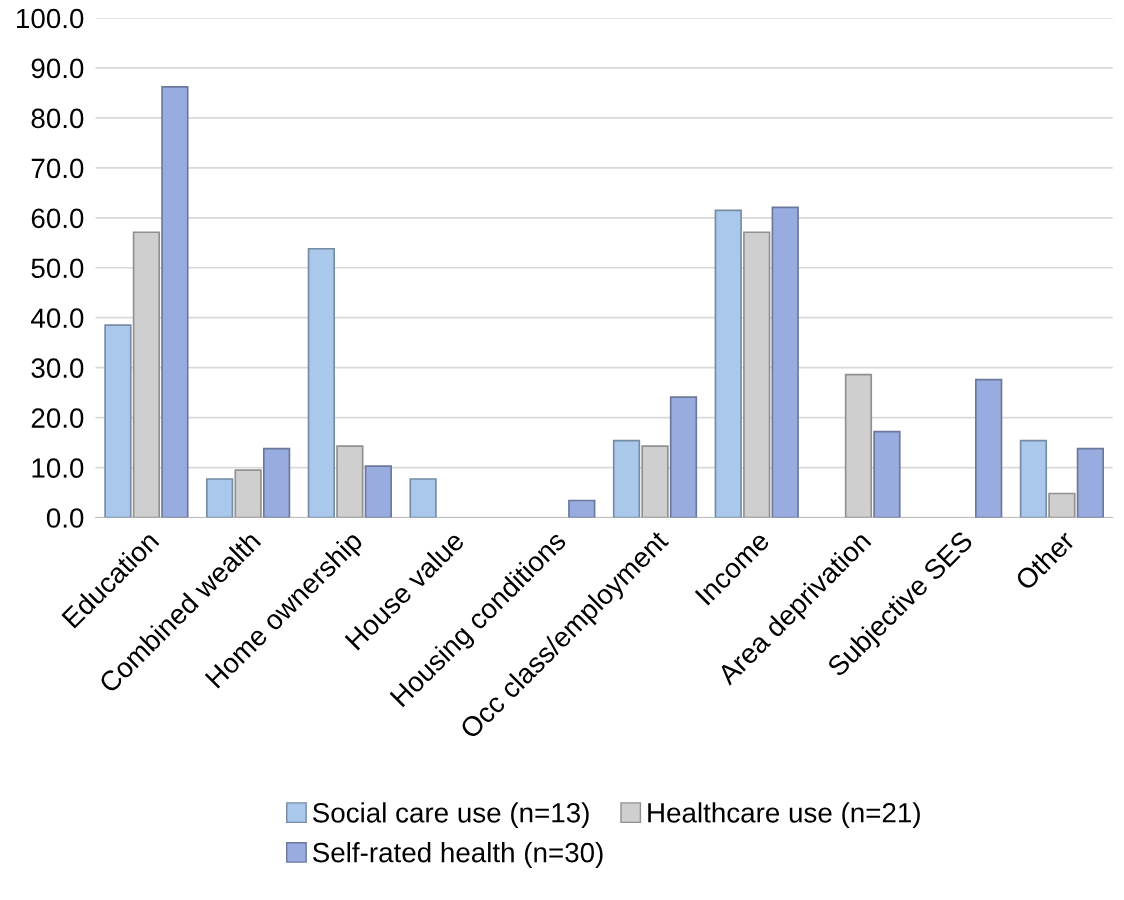 This screenshot has width=1124, height=900. I want to click on y-tick-label: 30.0, so click(57, 368).